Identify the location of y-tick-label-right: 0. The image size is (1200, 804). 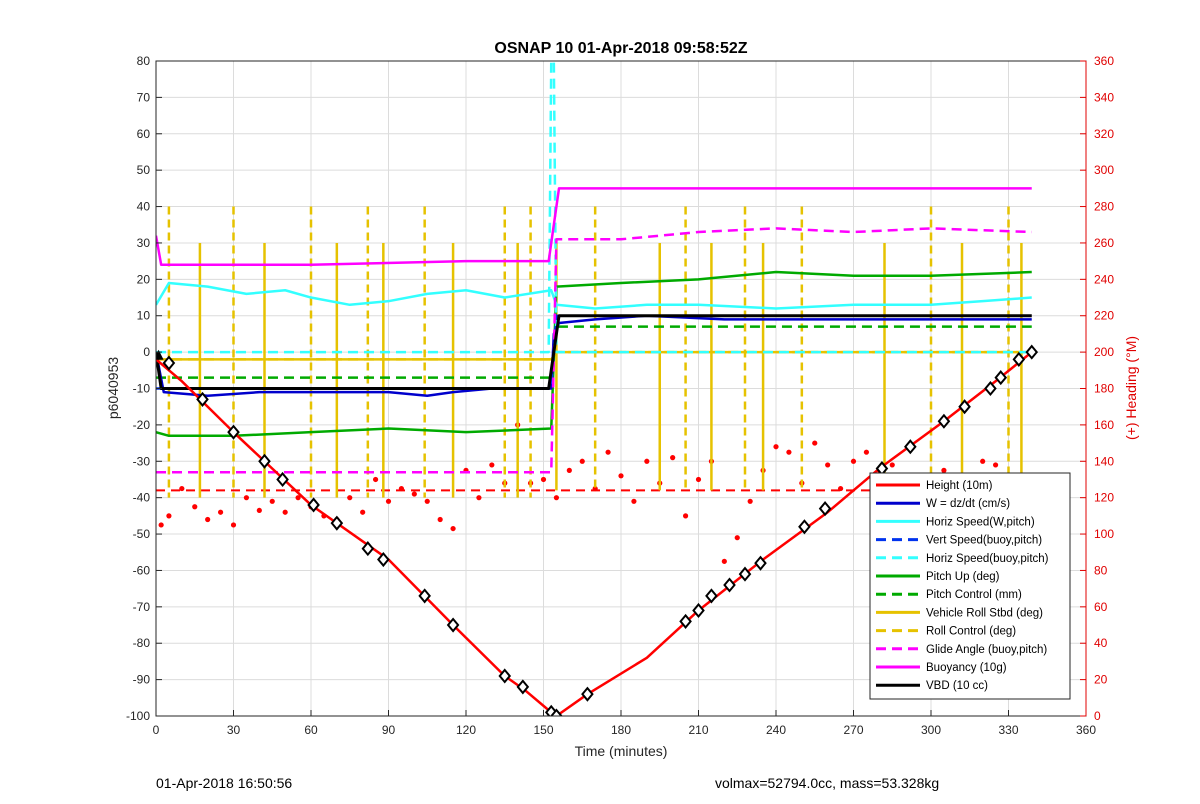
(1097, 716).